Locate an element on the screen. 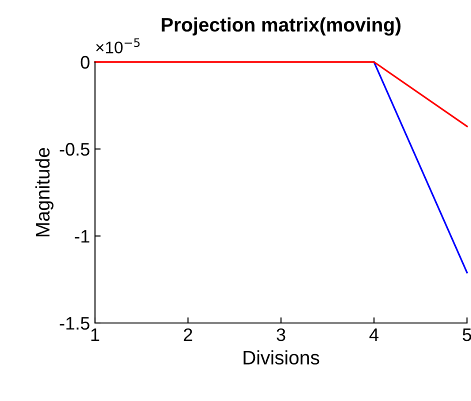  chart-title: Projection matrix(moving) is located at coordinates (281, 26).